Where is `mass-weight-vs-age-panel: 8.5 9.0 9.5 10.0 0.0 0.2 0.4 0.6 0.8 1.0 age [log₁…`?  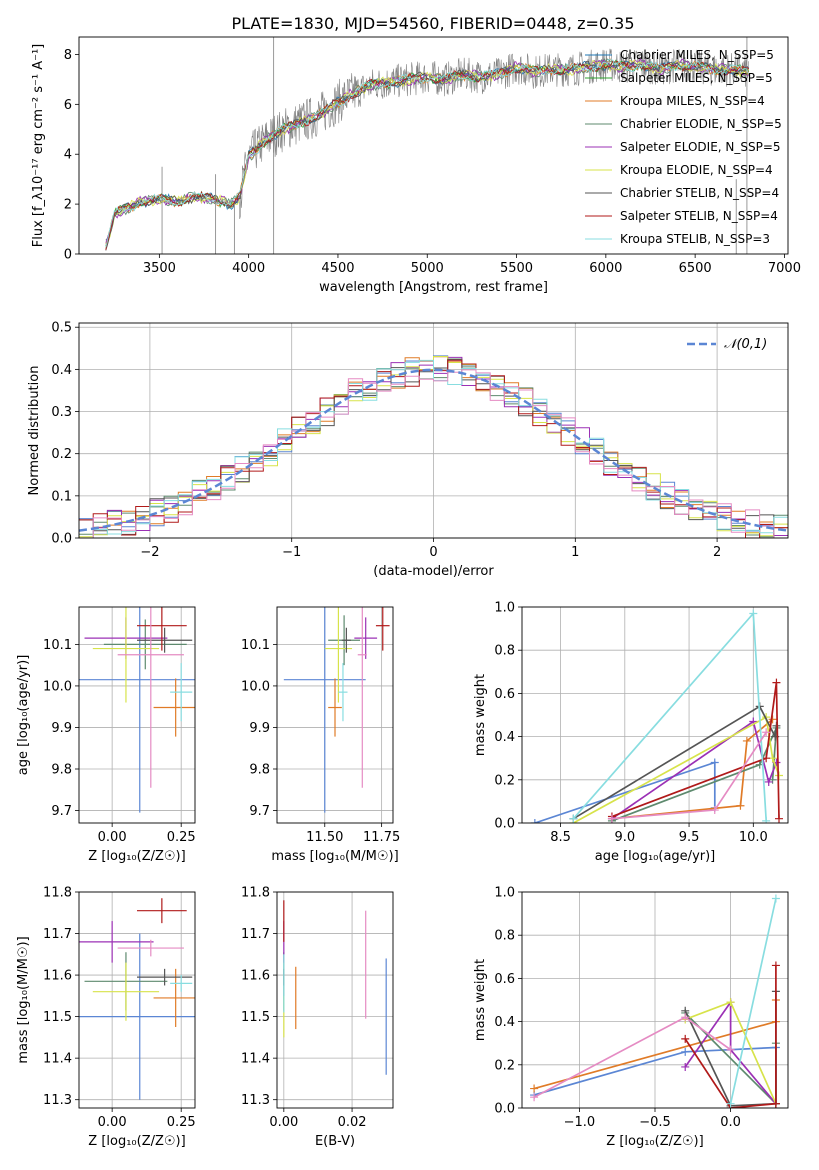 mass-weight-vs-age-panel: 8.5 9.0 9.5 10.0 0.0 0.2 0.4 0.6 0.8 1.0 age [log₁… is located at coordinates (631, 732).